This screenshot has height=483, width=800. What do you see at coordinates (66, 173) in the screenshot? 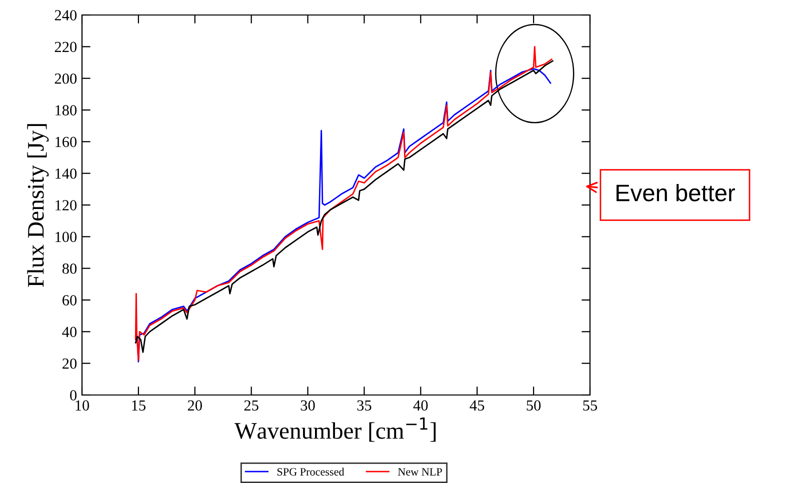
I see `y-tick-label: 140` at bounding box center [66, 173].